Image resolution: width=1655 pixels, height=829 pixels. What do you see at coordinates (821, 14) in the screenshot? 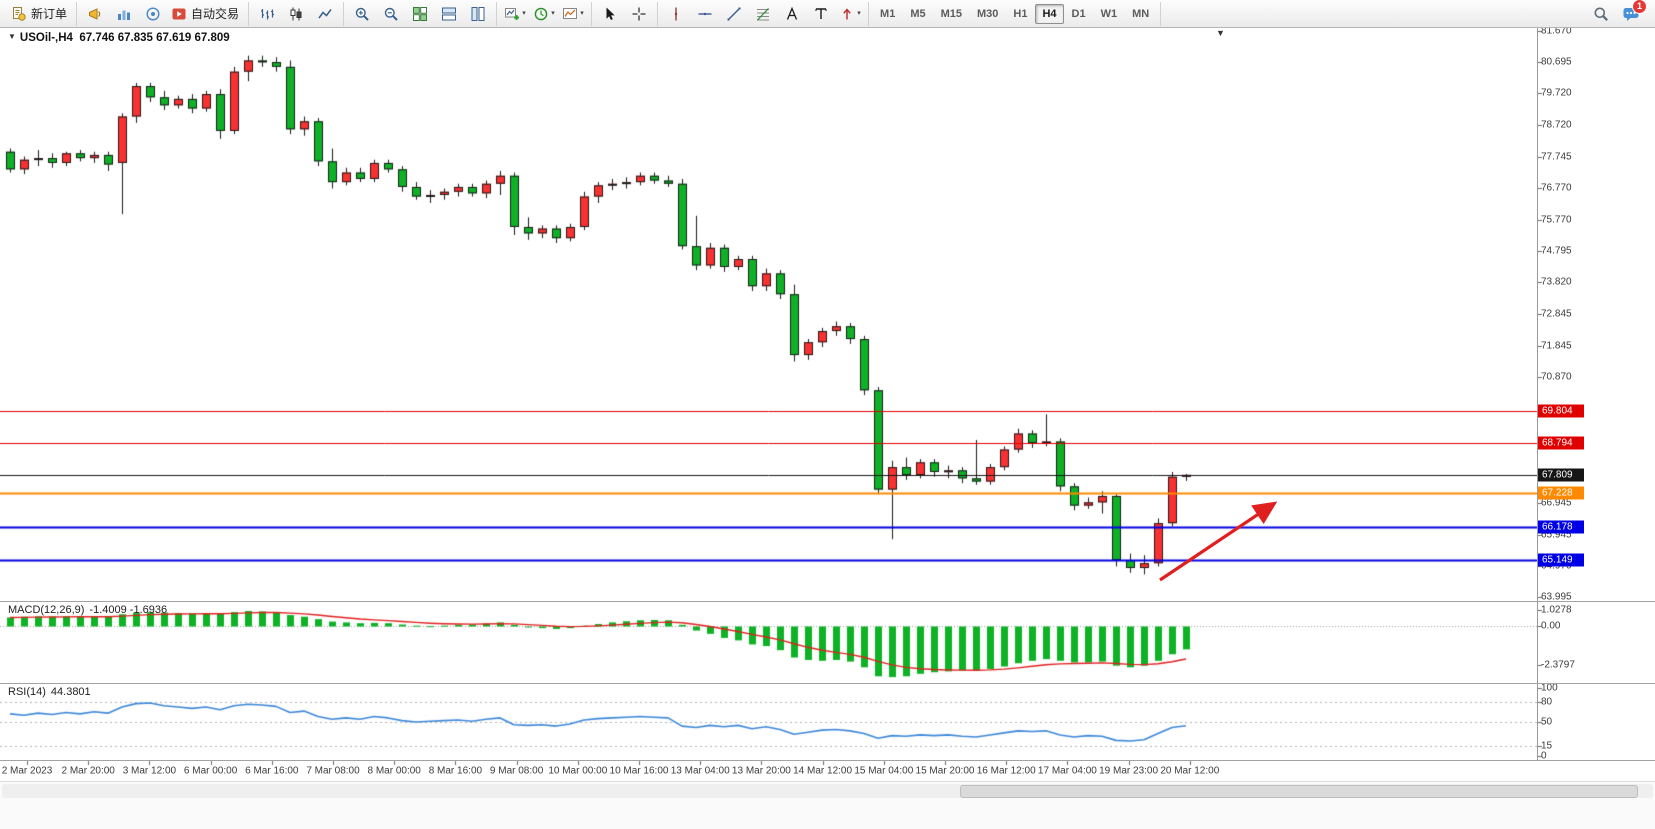
I see `text-label-button` at bounding box center [821, 14].